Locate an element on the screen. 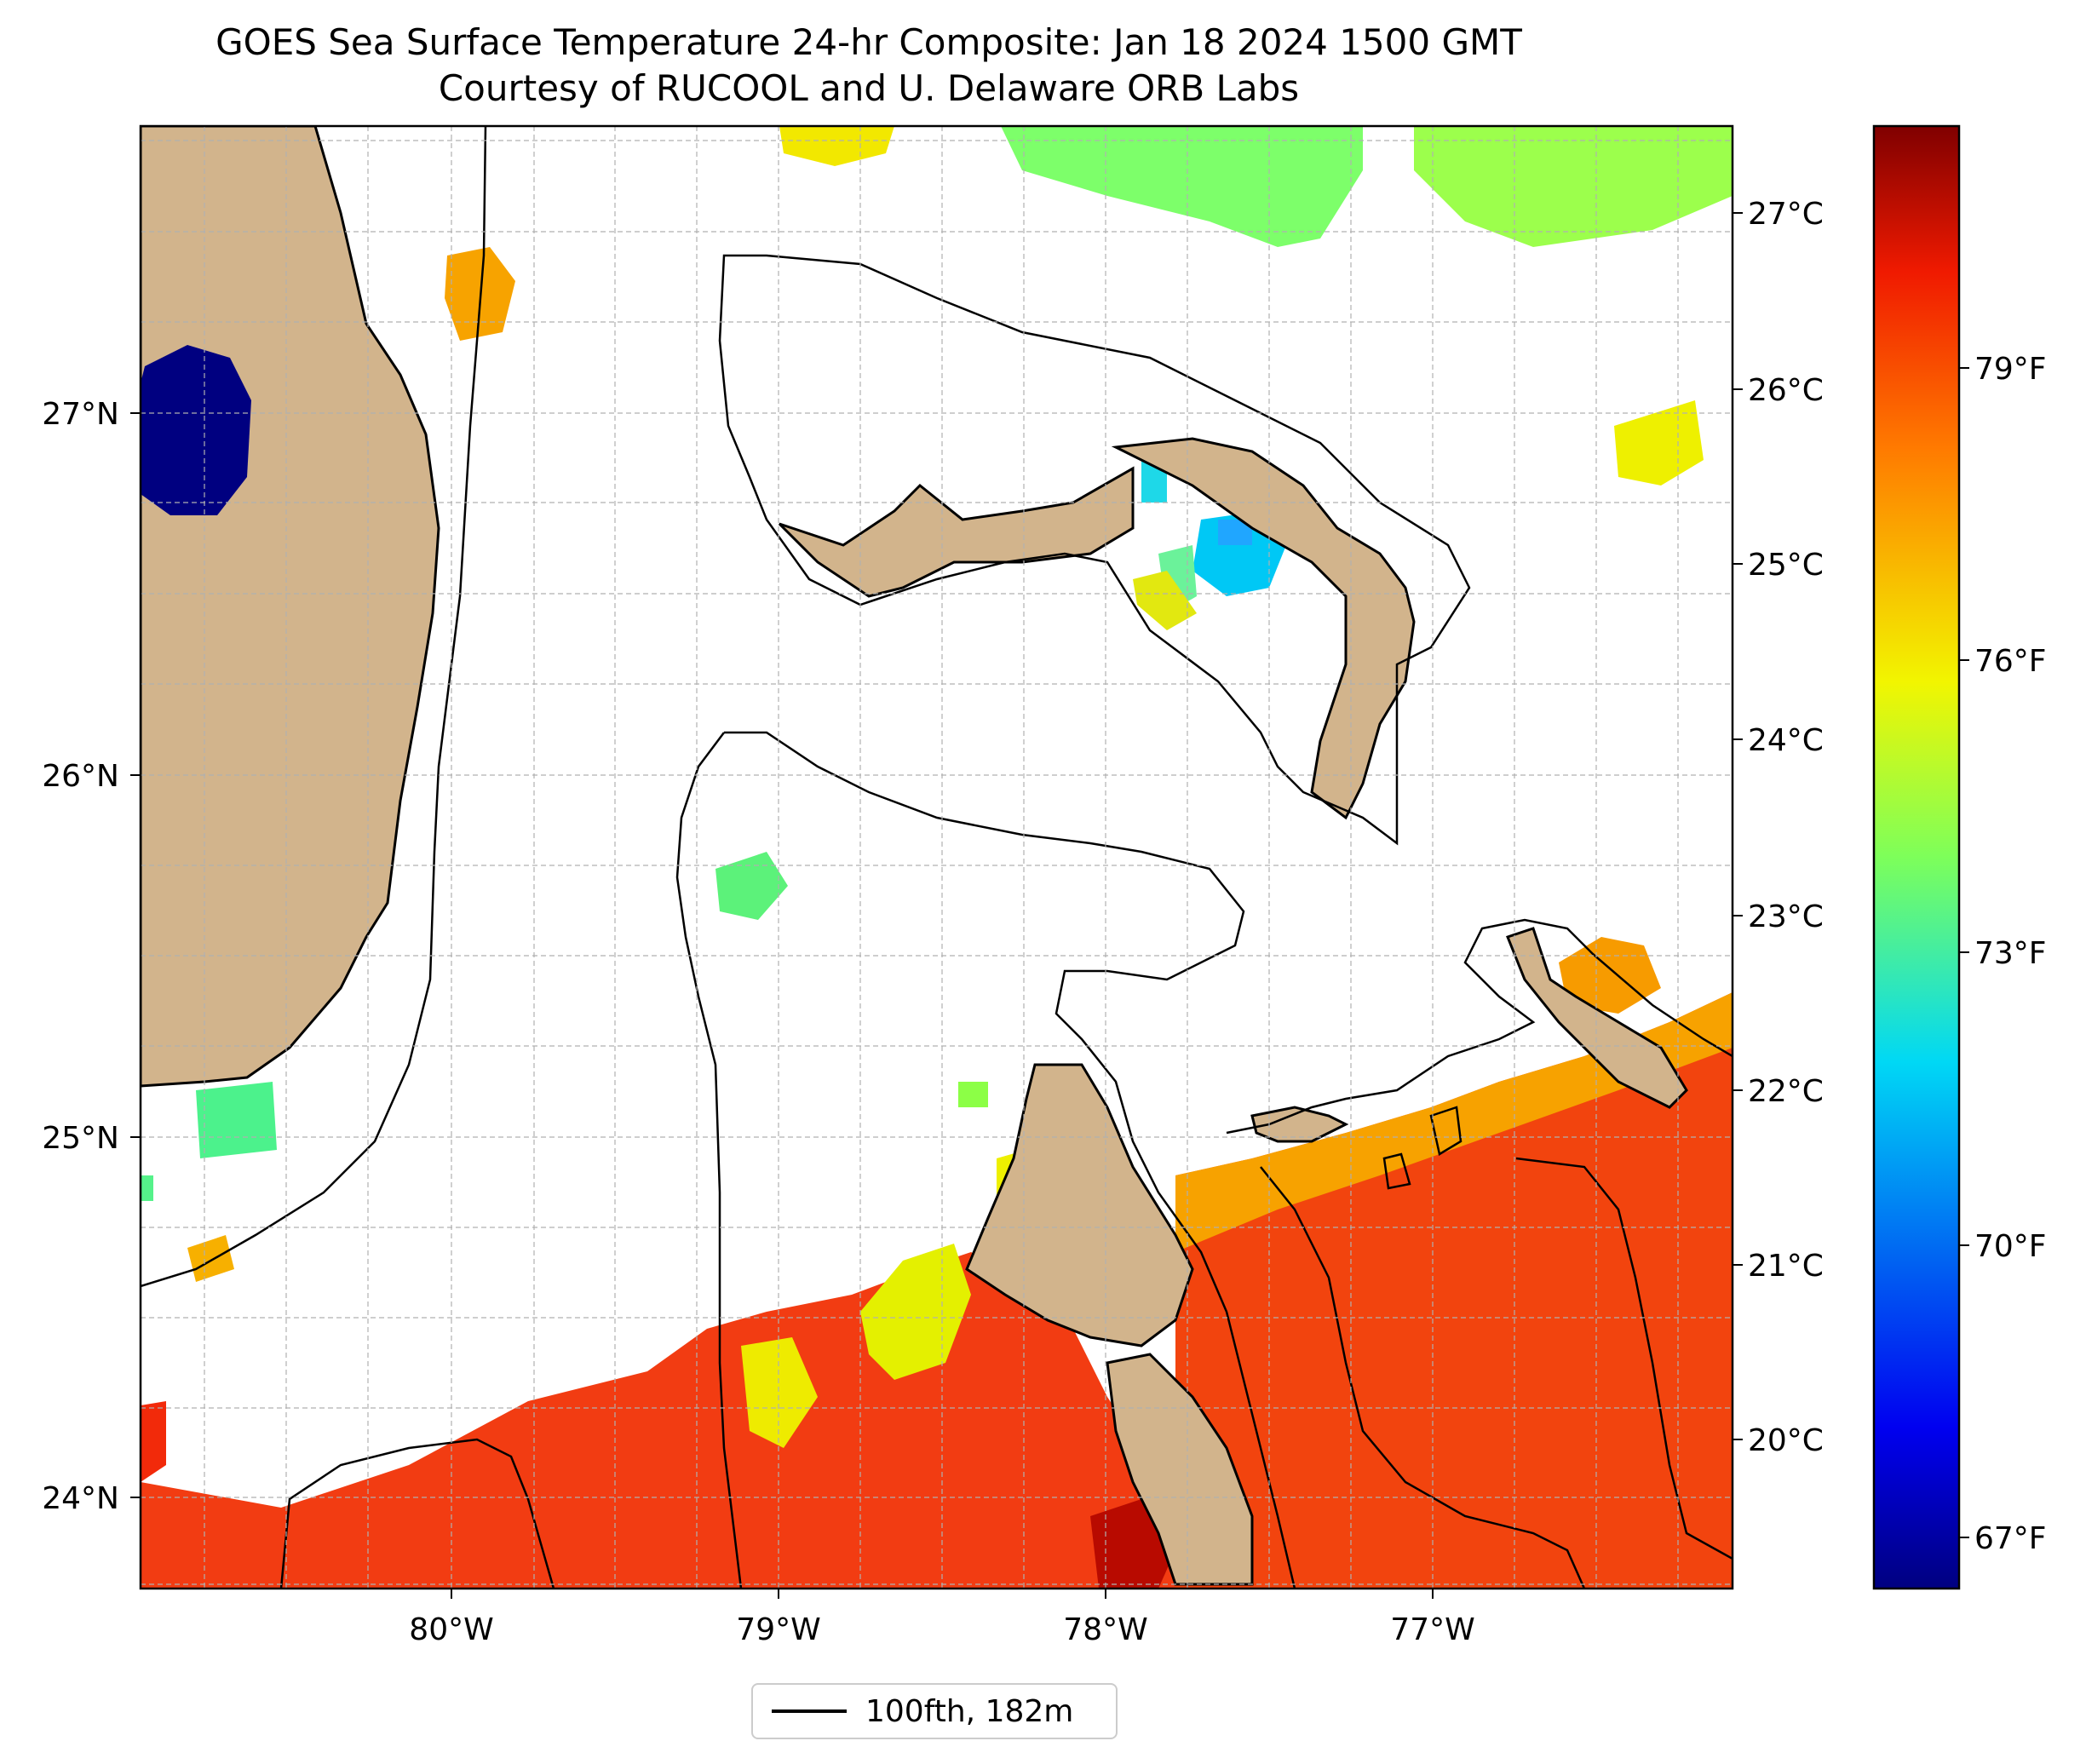 The height and width of the screenshot is (1764, 2086). celsius-label-26: 26°C is located at coordinates (1786, 390).